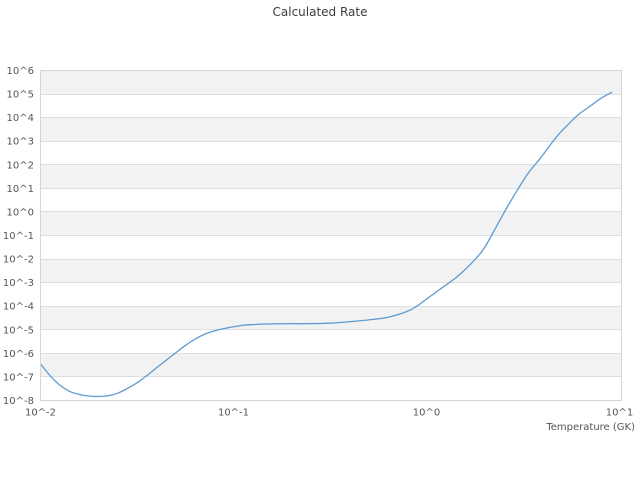 The width and height of the screenshot is (640, 480). Describe the element at coordinates (590, 427) in the screenshot. I see `x-axis-label: Temperature (GK)` at that location.